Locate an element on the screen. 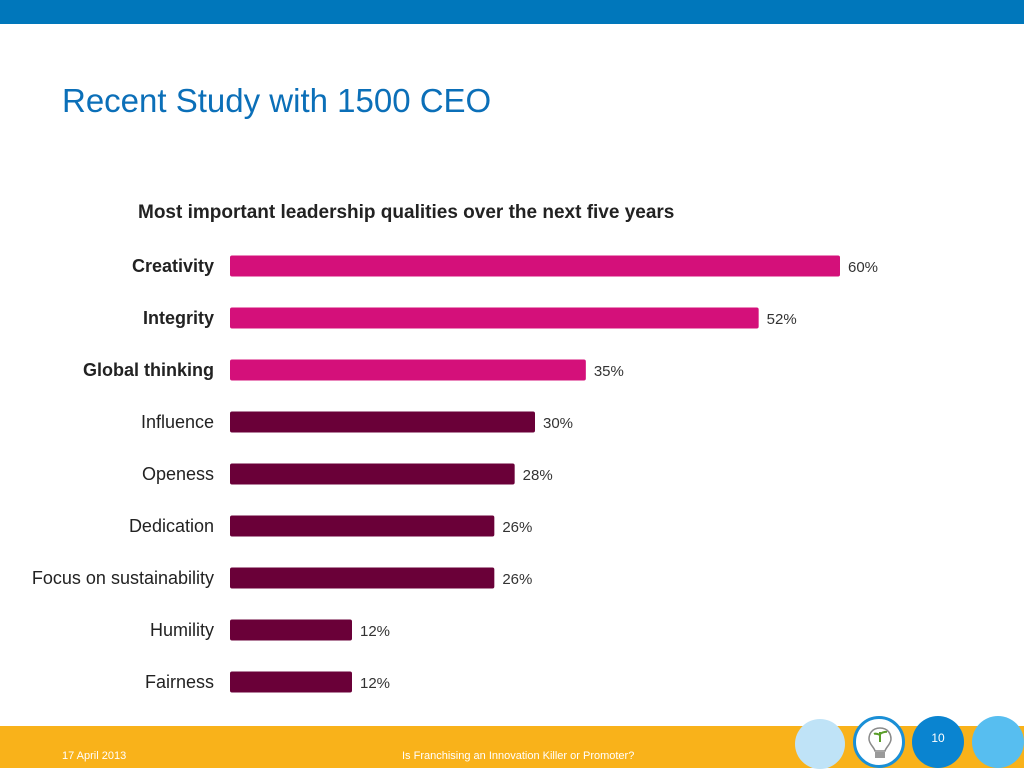 This screenshot has height=769, width=1024. value-label: 35% is located at coordinates (609, 371).